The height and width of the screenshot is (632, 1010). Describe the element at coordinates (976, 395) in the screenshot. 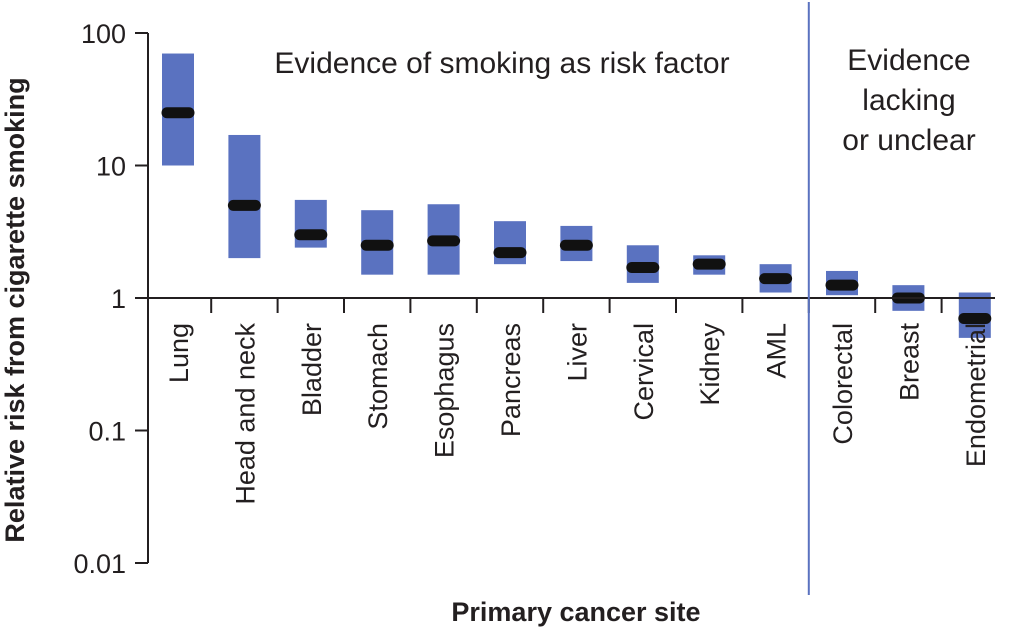

I see `category-label: Endometrial` at that location.